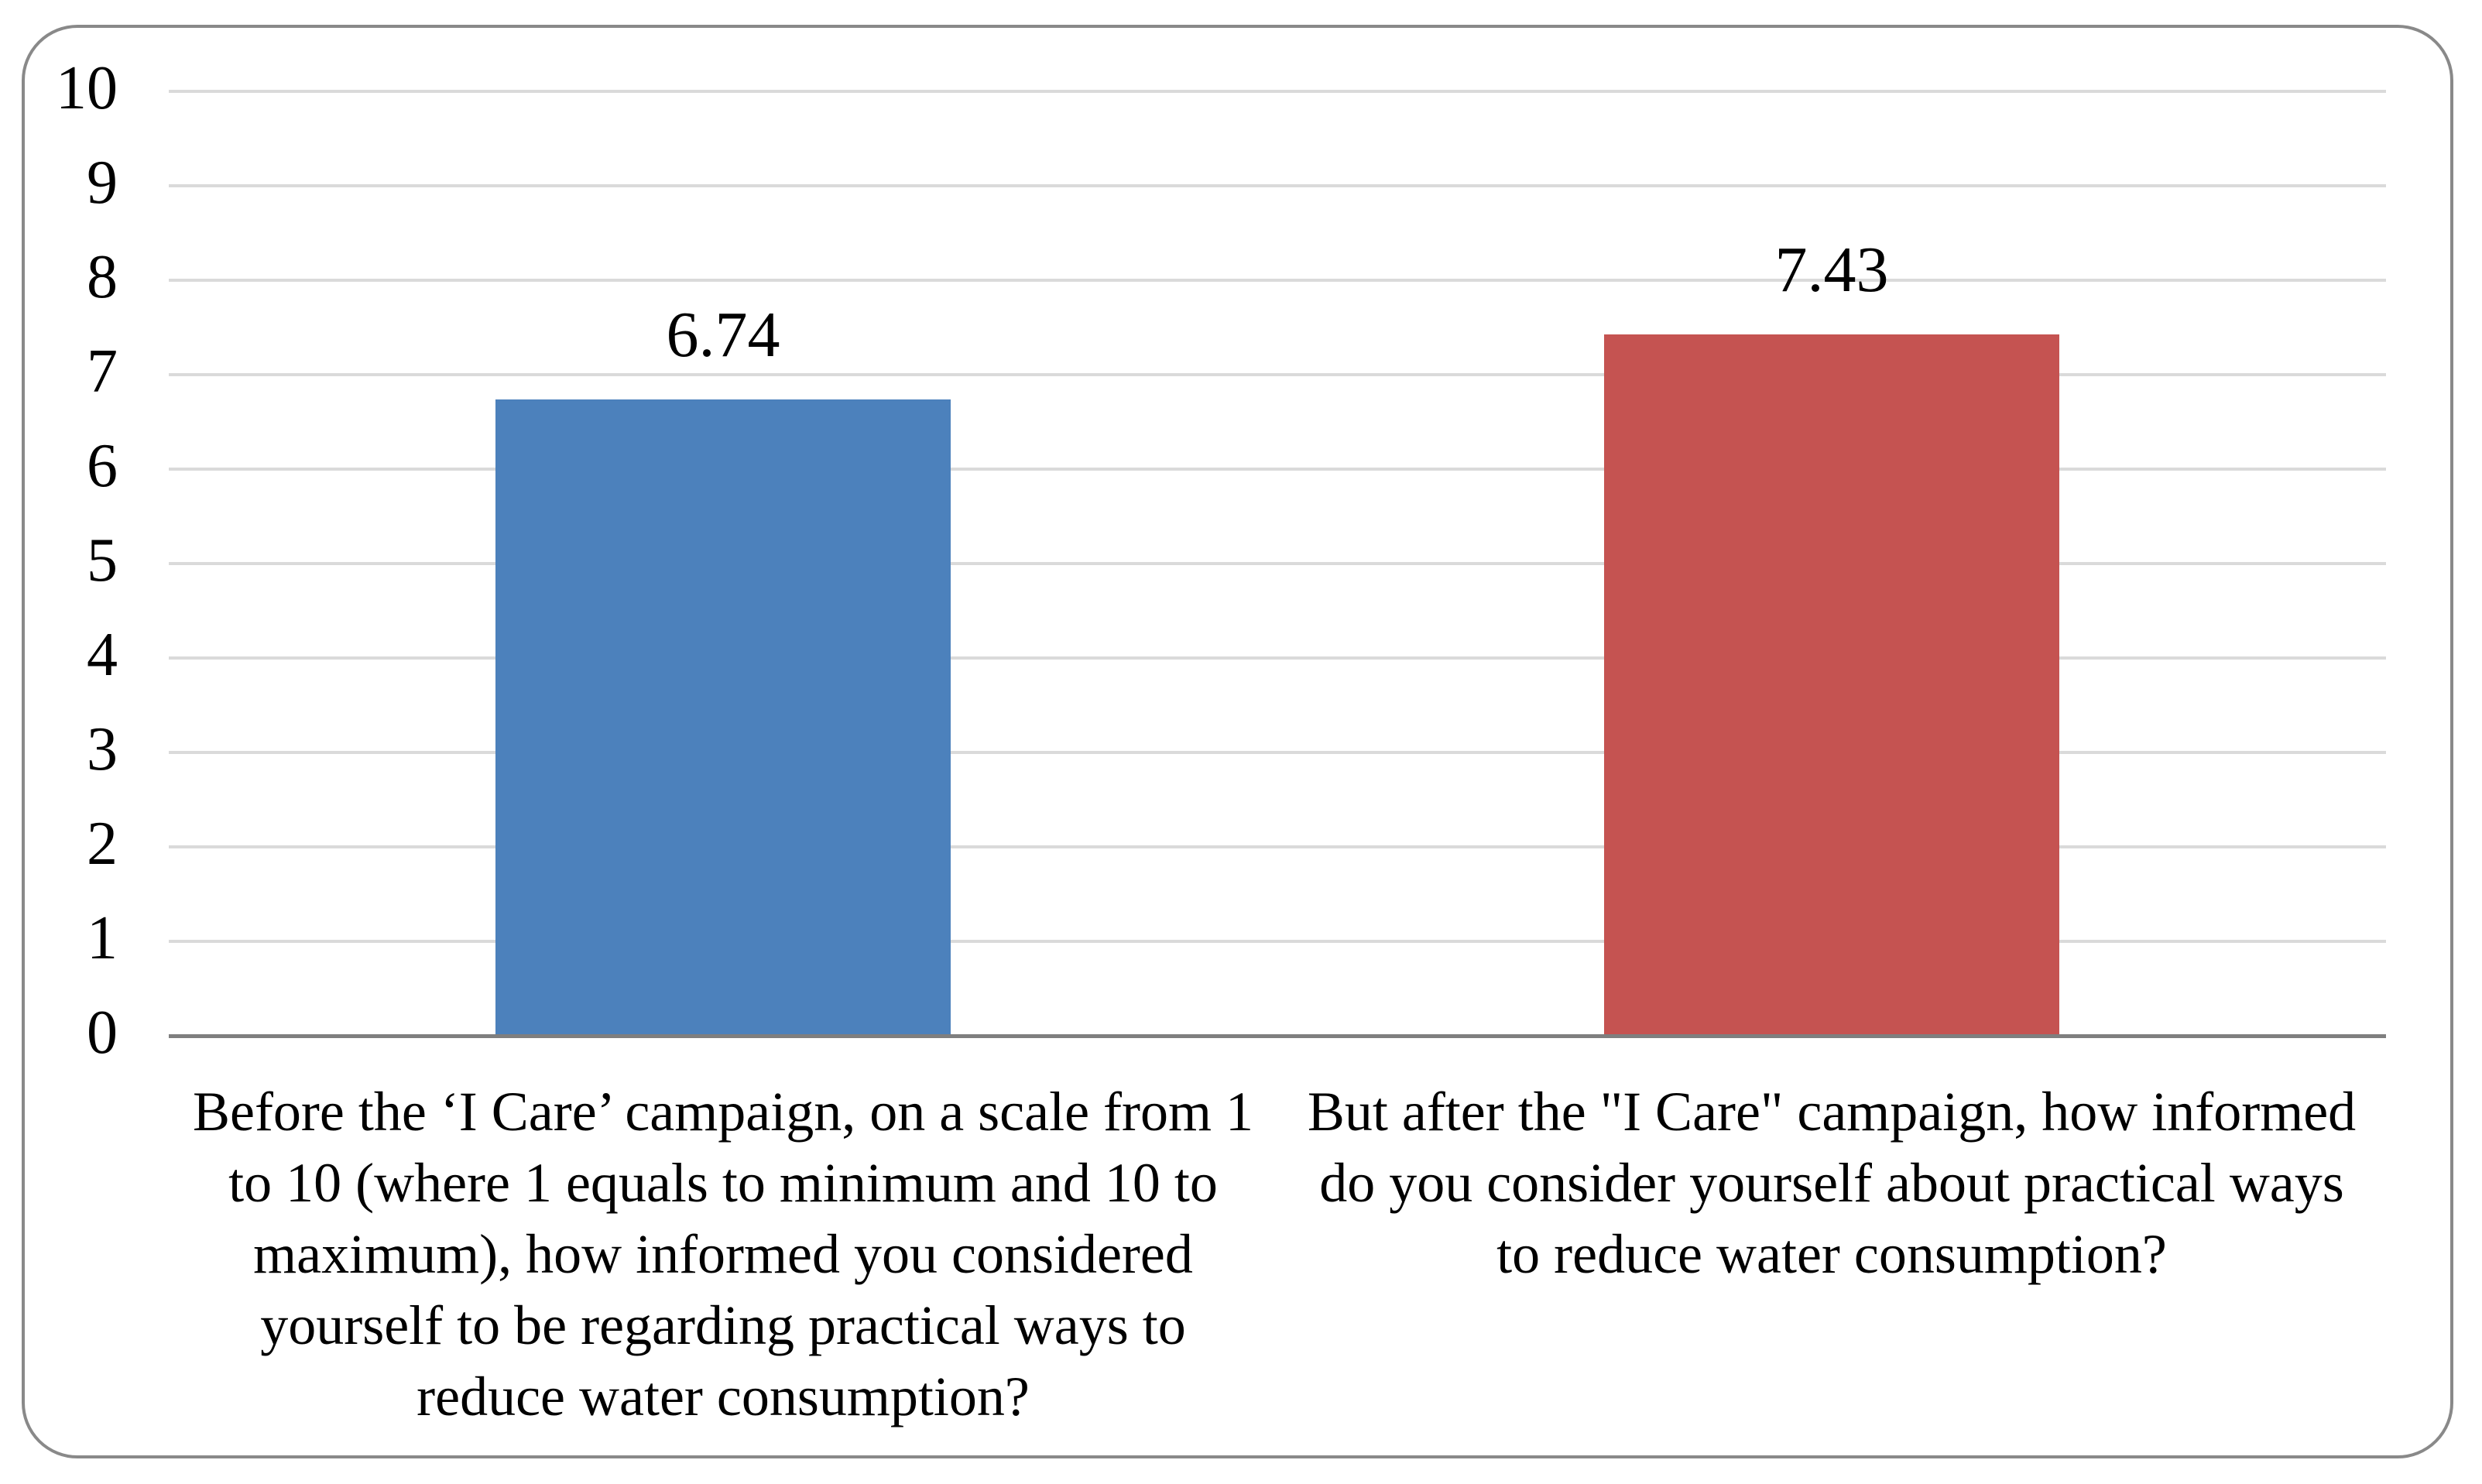  Describe the element at coordinates (103, 277) in the screenshot. I see `y-tick-label-8: 8` at that location.